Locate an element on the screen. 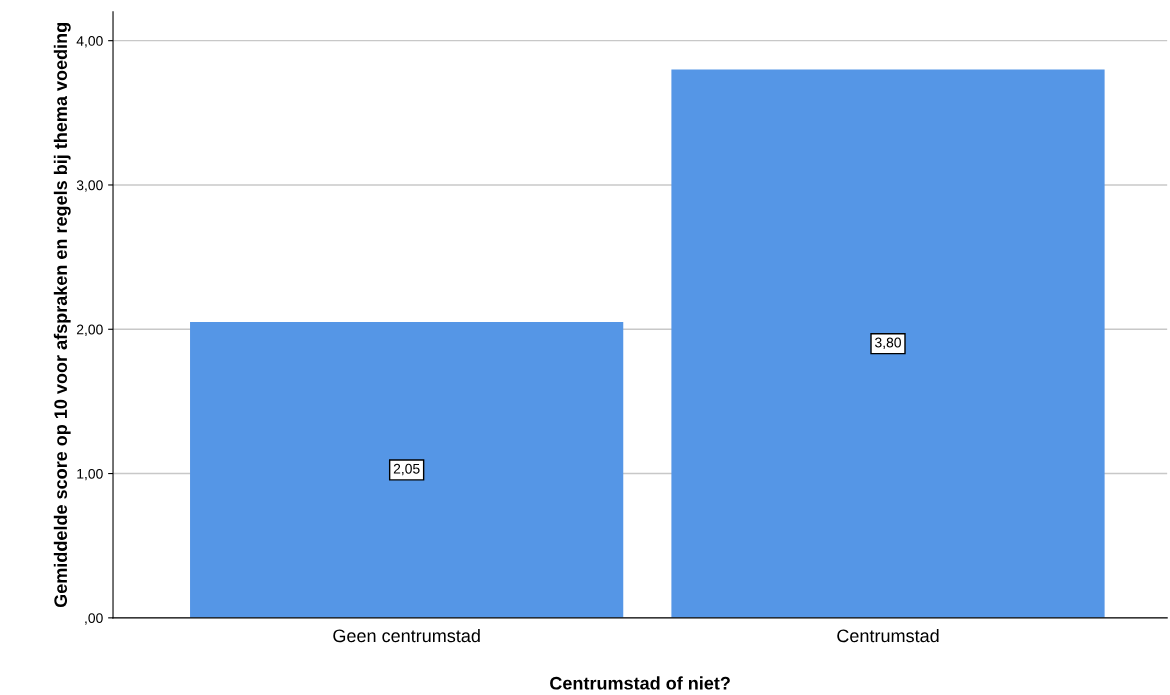 The width and height of the screenshot is (1170, 695). y-tick-label: 3,00 is located at coordinates (89, 186).